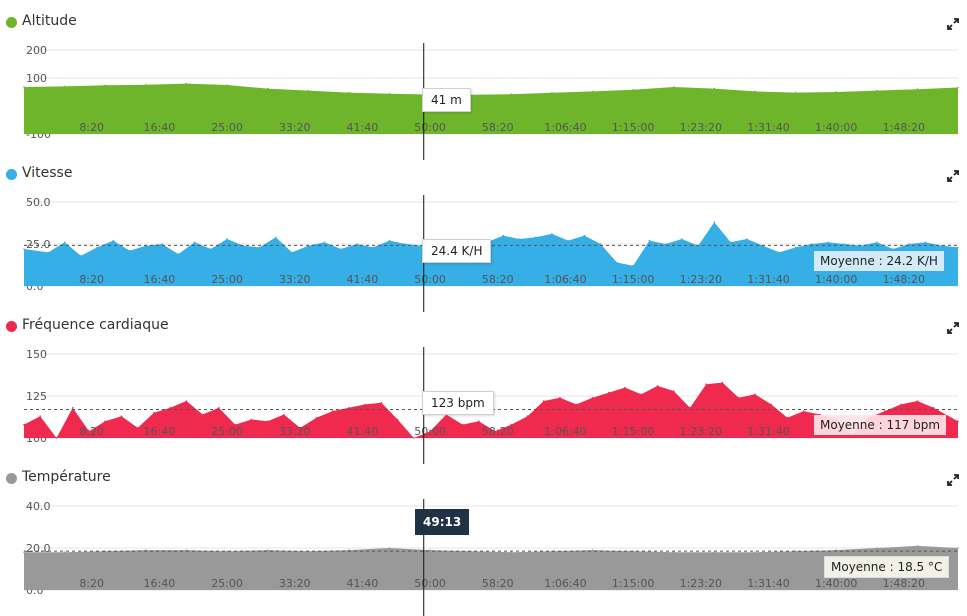 The image size is (967, 616). What do you see at coordinates (446, 100) in the screenshot?
I see `altitude-tooltip: 41 m` at bounding box center [446, 100].